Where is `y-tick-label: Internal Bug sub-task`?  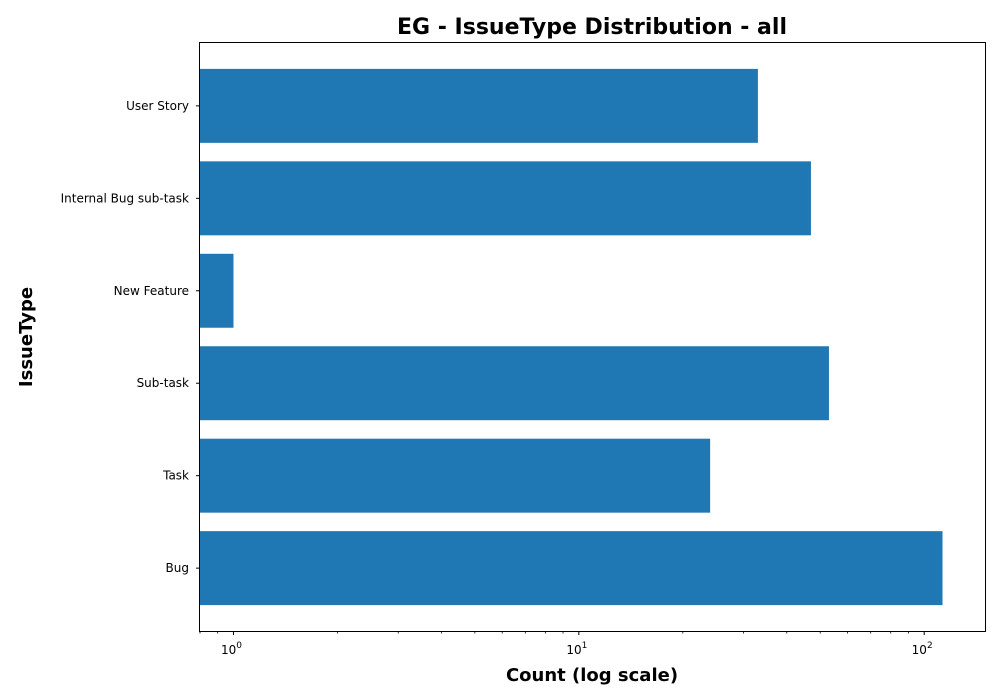 y-tick-label: Internal Bug sub-task is located at coordinates (125, 198).